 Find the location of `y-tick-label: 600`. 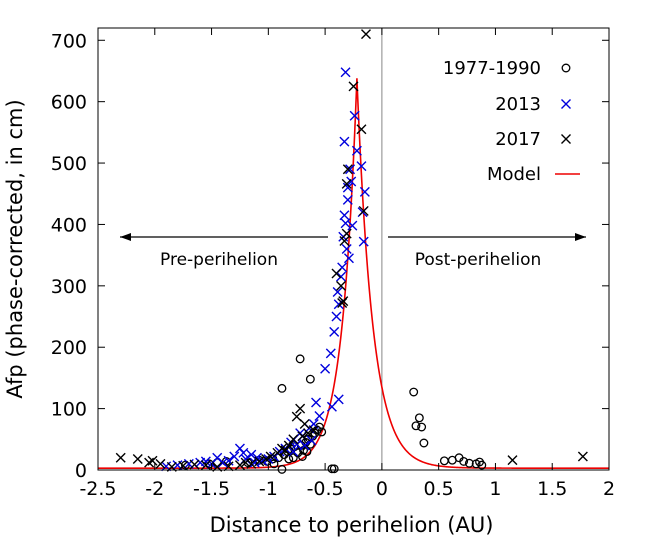

y-tick-label: 600 is located at coordinates (69, 103).